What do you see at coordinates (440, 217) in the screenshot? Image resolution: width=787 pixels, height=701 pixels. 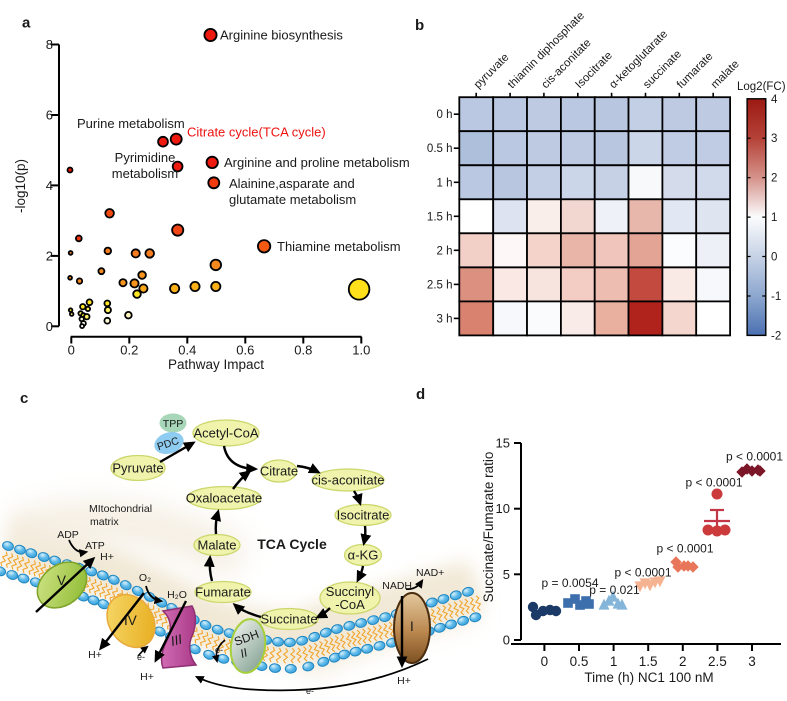 I see `svg-text: 1.5 h` at bounding box center [440, 217].